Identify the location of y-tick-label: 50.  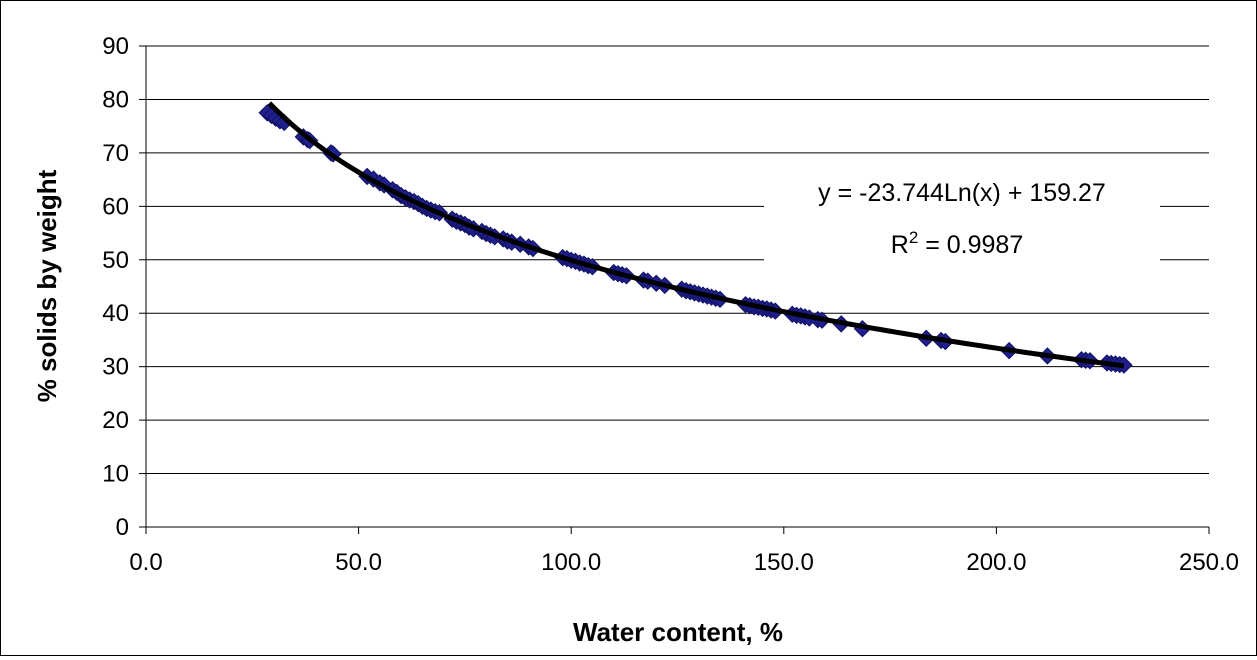
(115, 260).